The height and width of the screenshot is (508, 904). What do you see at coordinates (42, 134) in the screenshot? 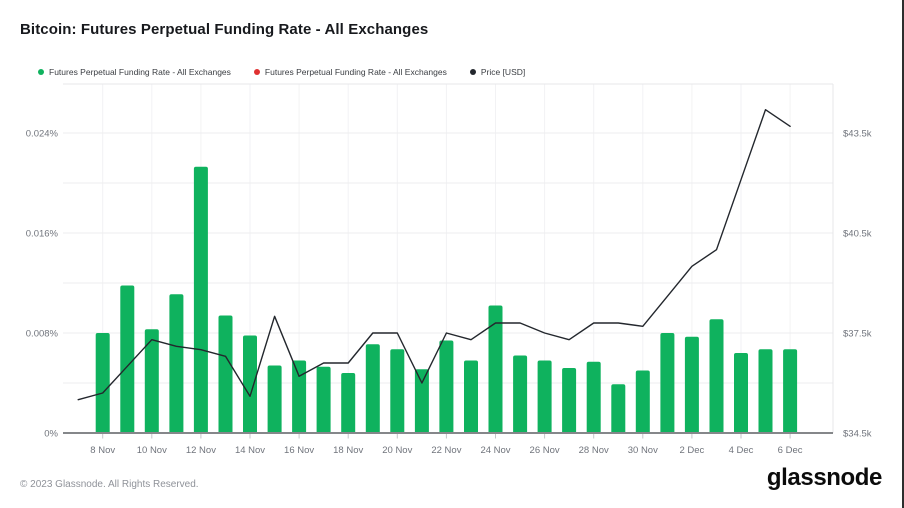
I see `y-axis-label-funding: 0.024%` at bounding box center [42, 134].